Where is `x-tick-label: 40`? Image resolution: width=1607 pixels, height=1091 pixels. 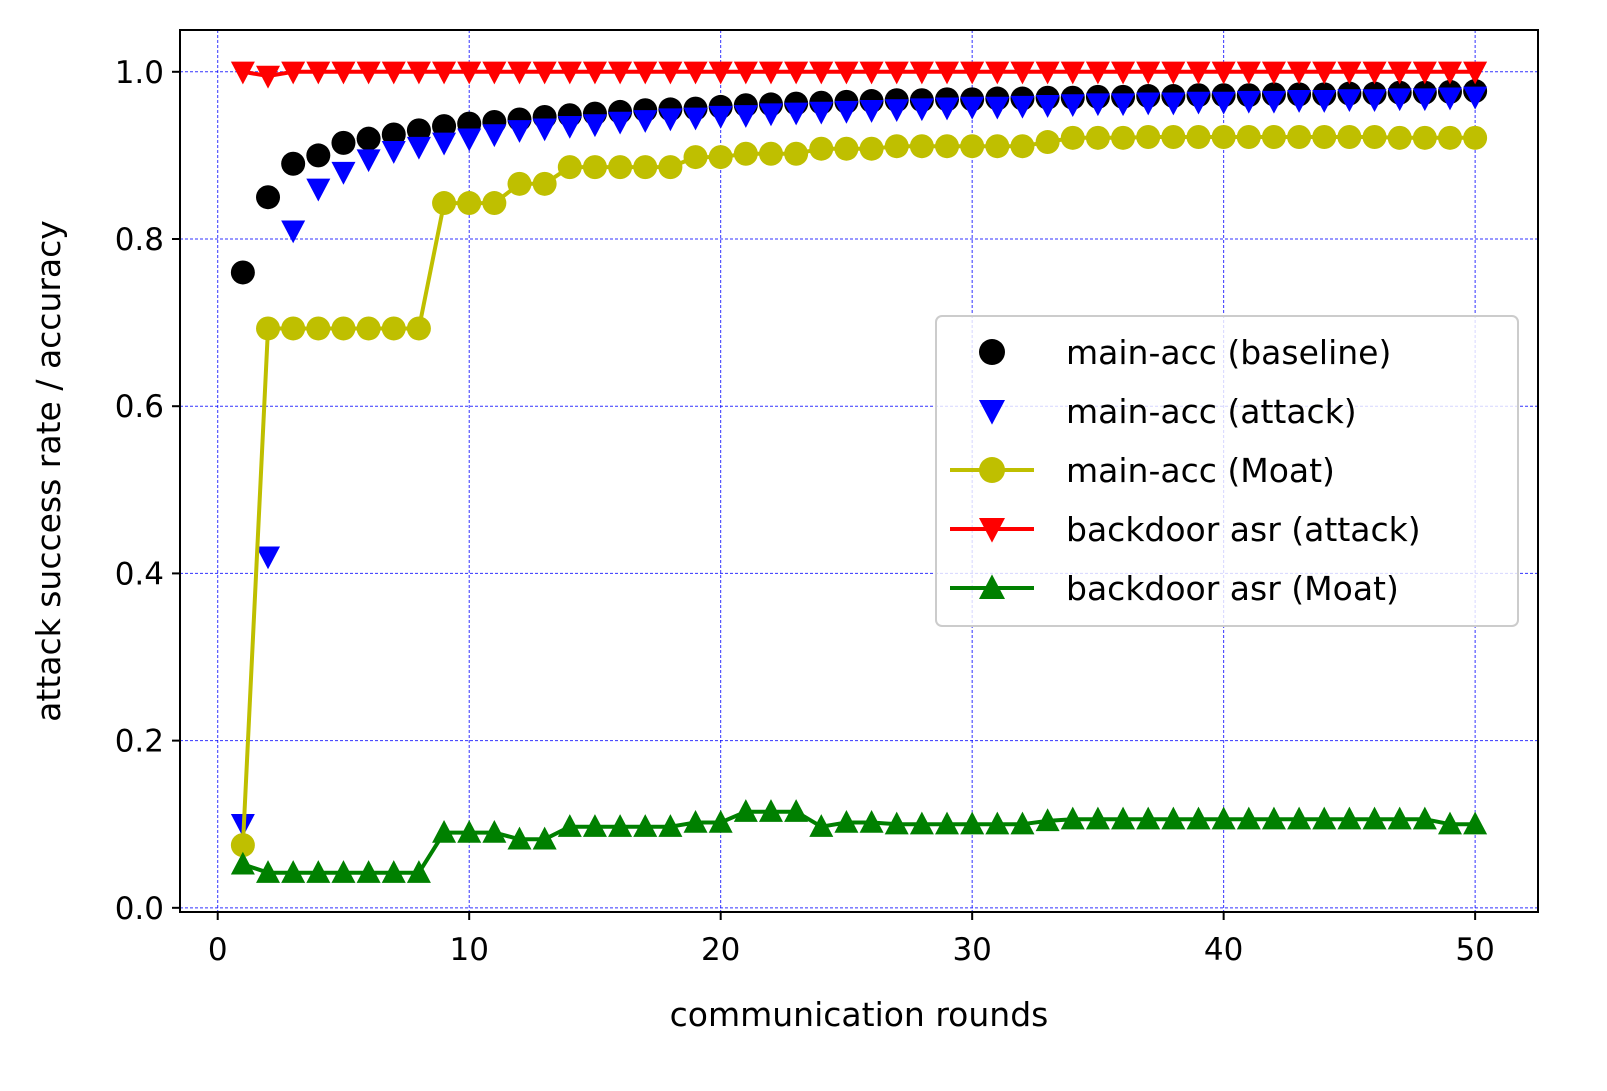 x-tick-label: 40 is located at coordinates (1223, 950).